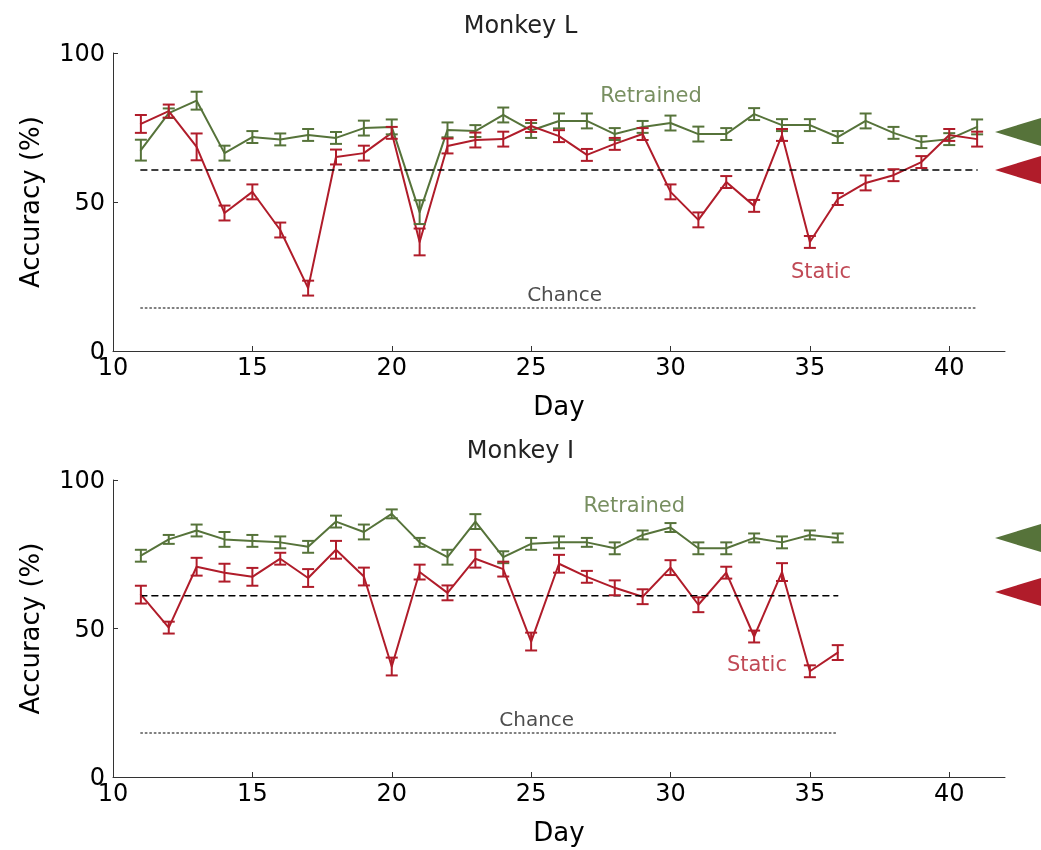 The height and width of the screenshot is (850, 1041). Describe the element at coordinates (520, 450) in the screenshot. I see `chart-title: Monkey I` at that location.